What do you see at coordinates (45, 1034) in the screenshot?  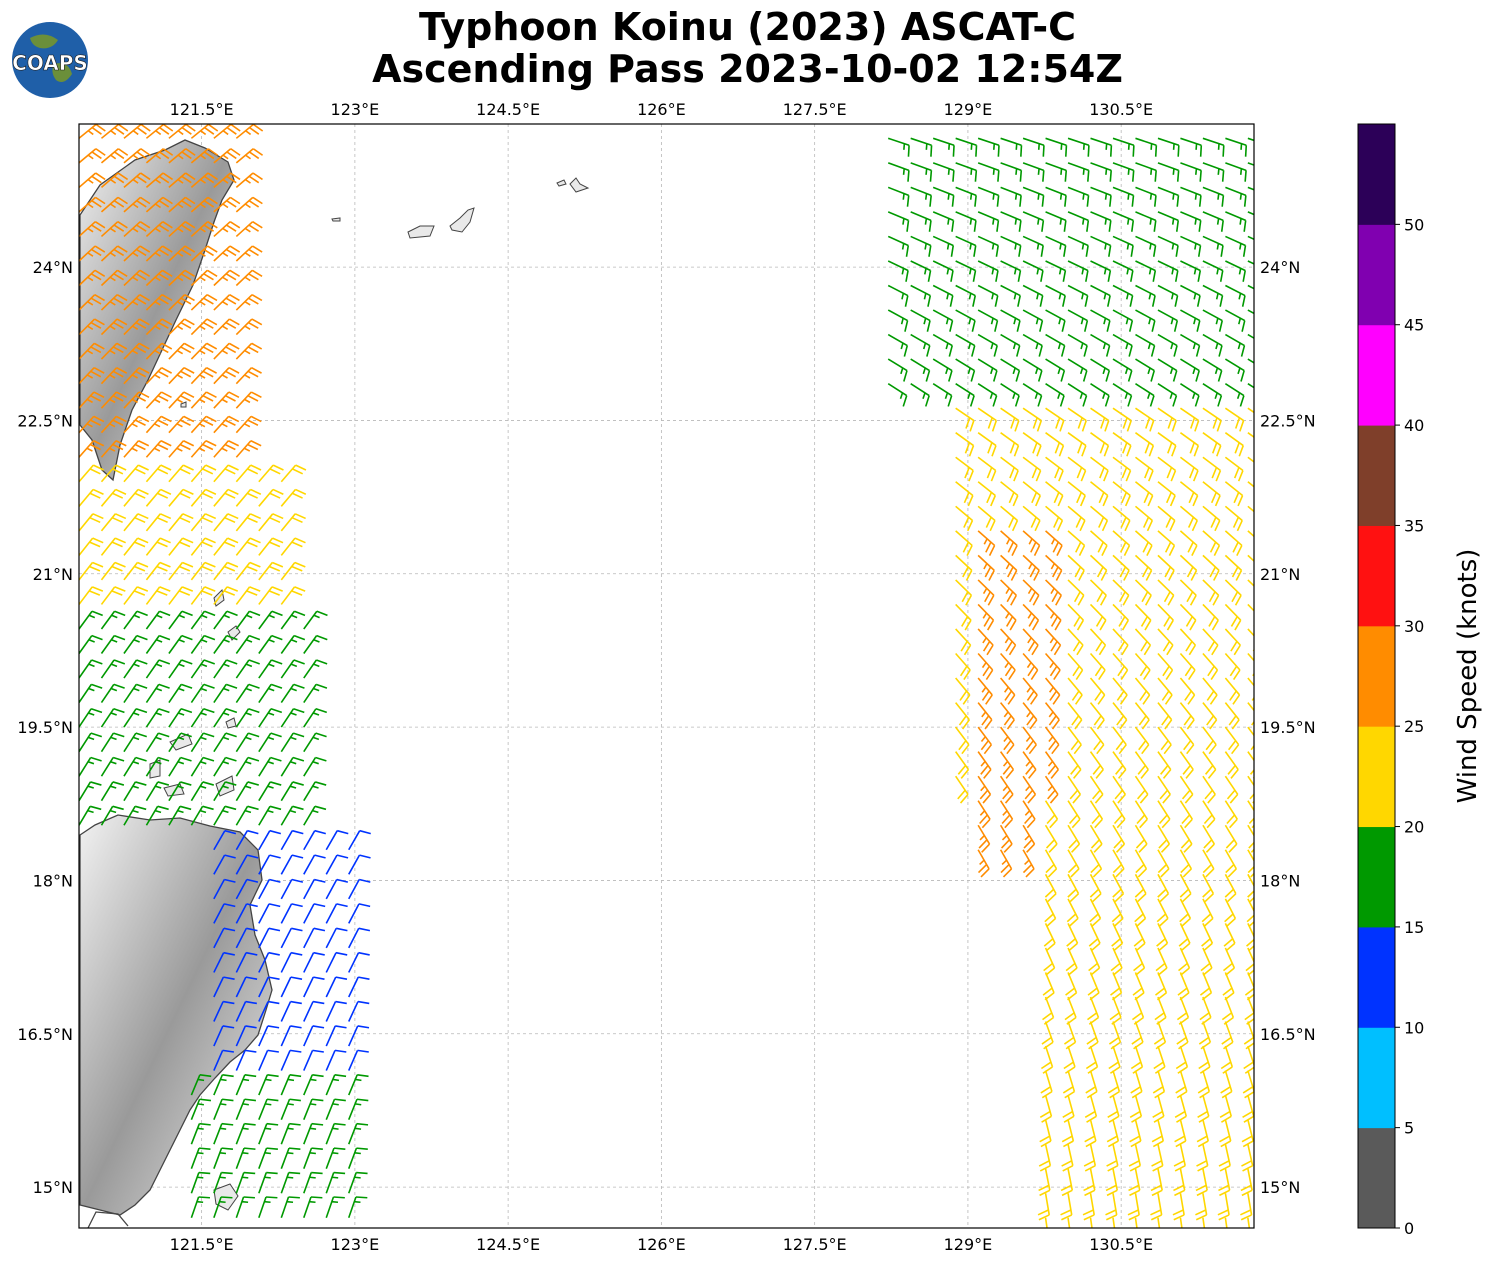 I see `lat-tick-label-left: 16.5°N` at bounding box center [45, 1034].